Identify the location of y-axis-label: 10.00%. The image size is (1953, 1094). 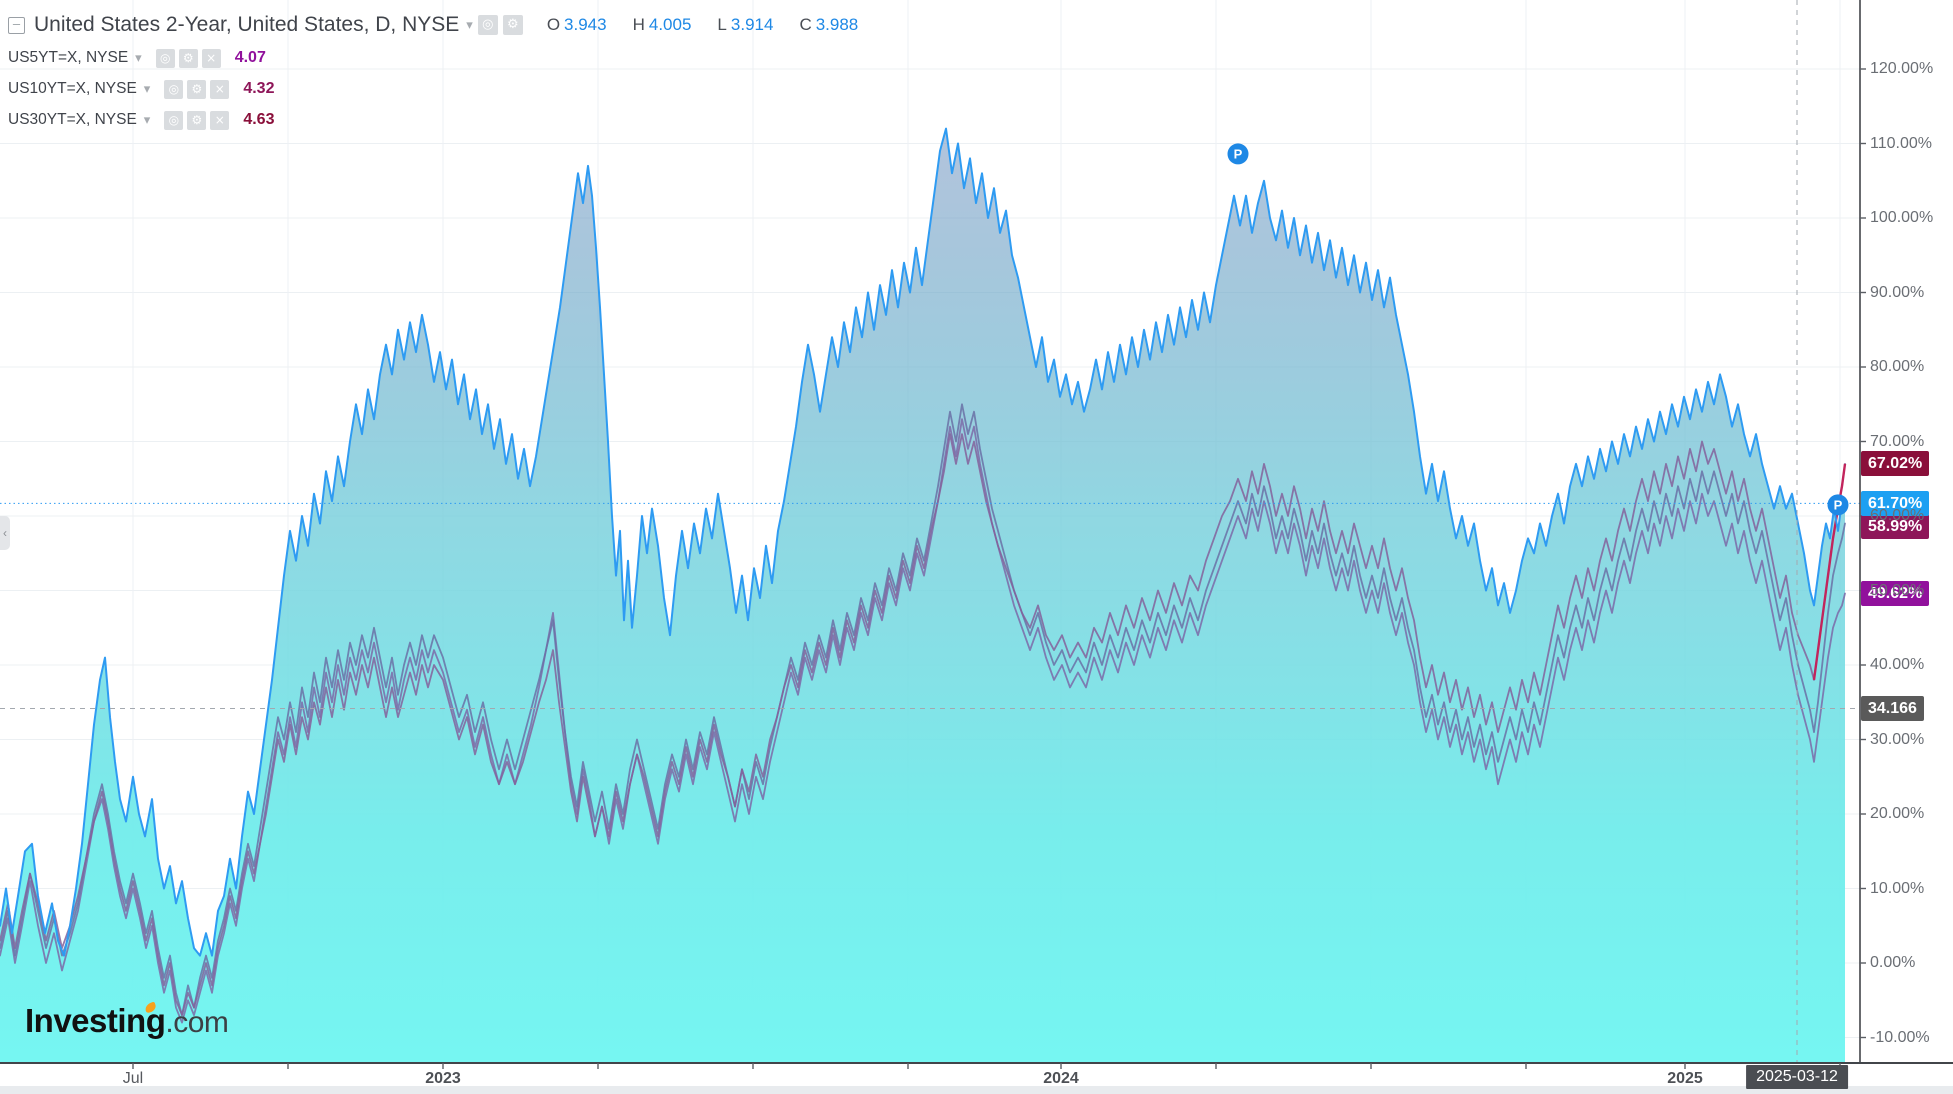
(1897, 888).